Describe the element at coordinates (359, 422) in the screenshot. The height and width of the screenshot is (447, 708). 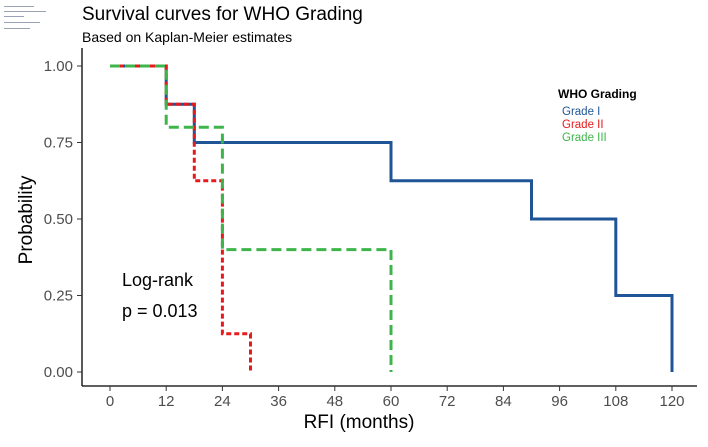
I see `x-axis-label: RFI (months)` at that location.